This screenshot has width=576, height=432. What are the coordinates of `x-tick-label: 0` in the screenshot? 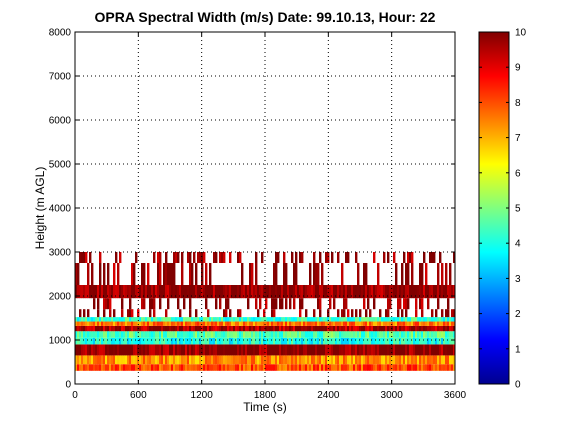 It's located at (75, 395).